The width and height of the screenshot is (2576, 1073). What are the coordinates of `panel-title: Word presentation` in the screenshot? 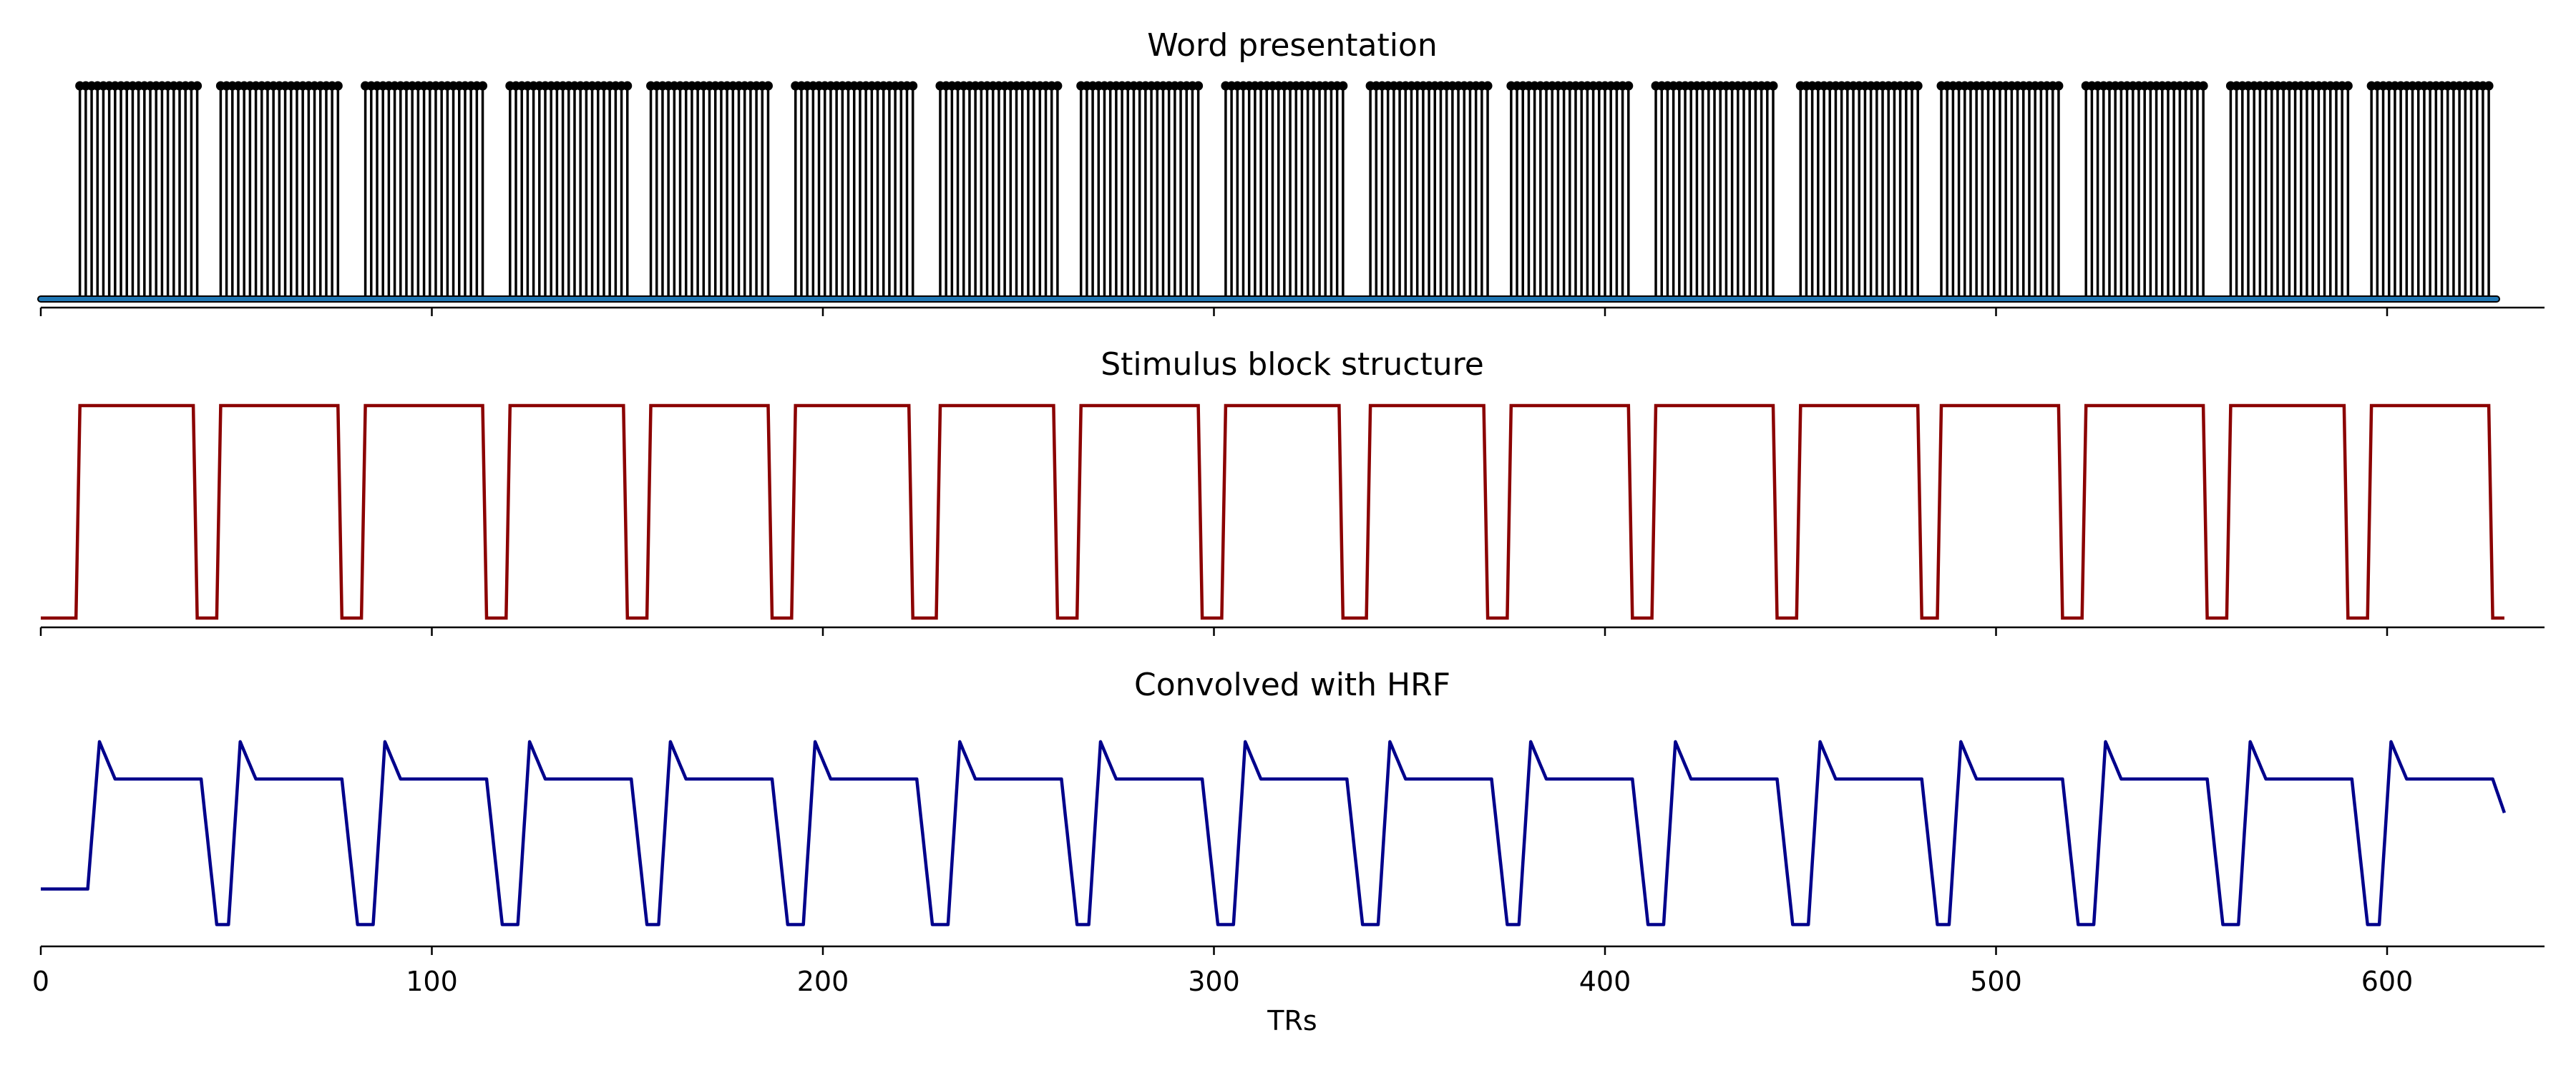 It's located at (1292, 45).